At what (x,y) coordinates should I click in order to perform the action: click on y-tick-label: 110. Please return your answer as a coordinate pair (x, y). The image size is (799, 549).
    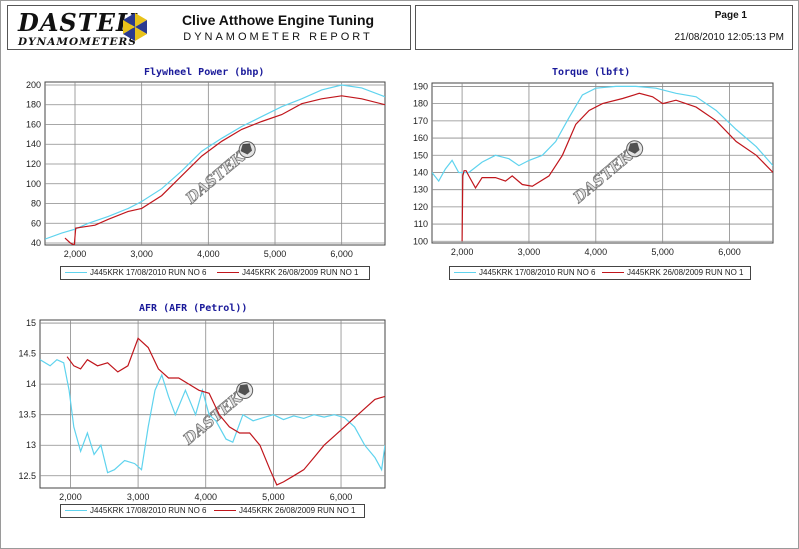
    Looking at the image, I should click on (421, 224).